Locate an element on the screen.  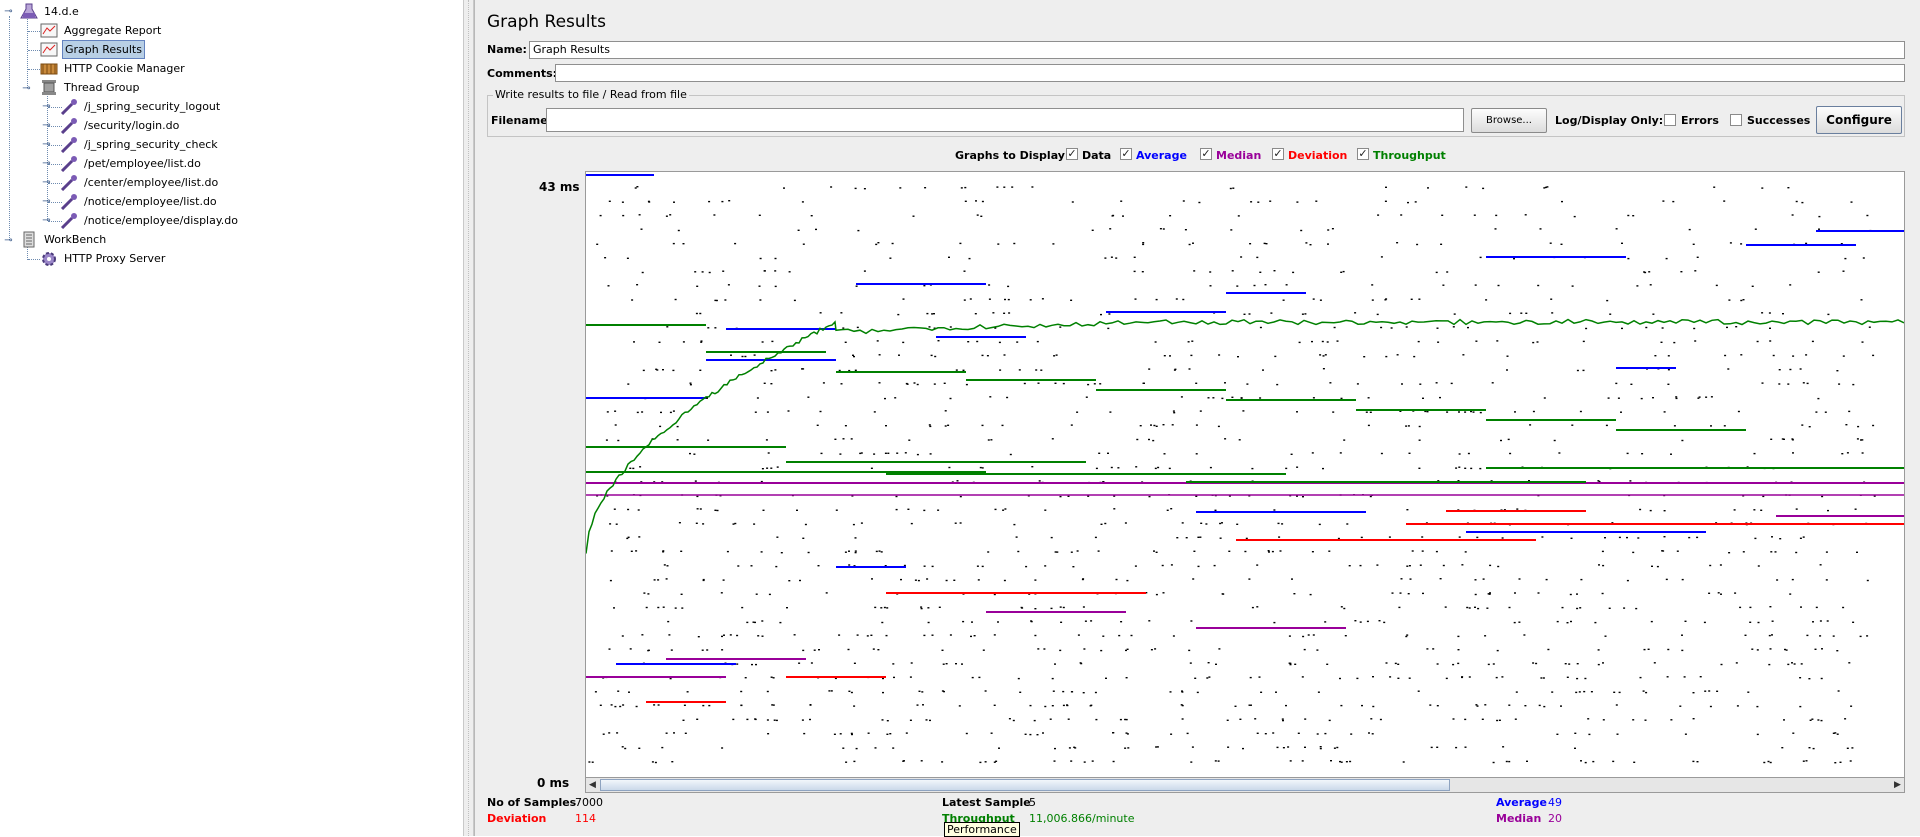
comments-field is located at coordinates (1230, 73).